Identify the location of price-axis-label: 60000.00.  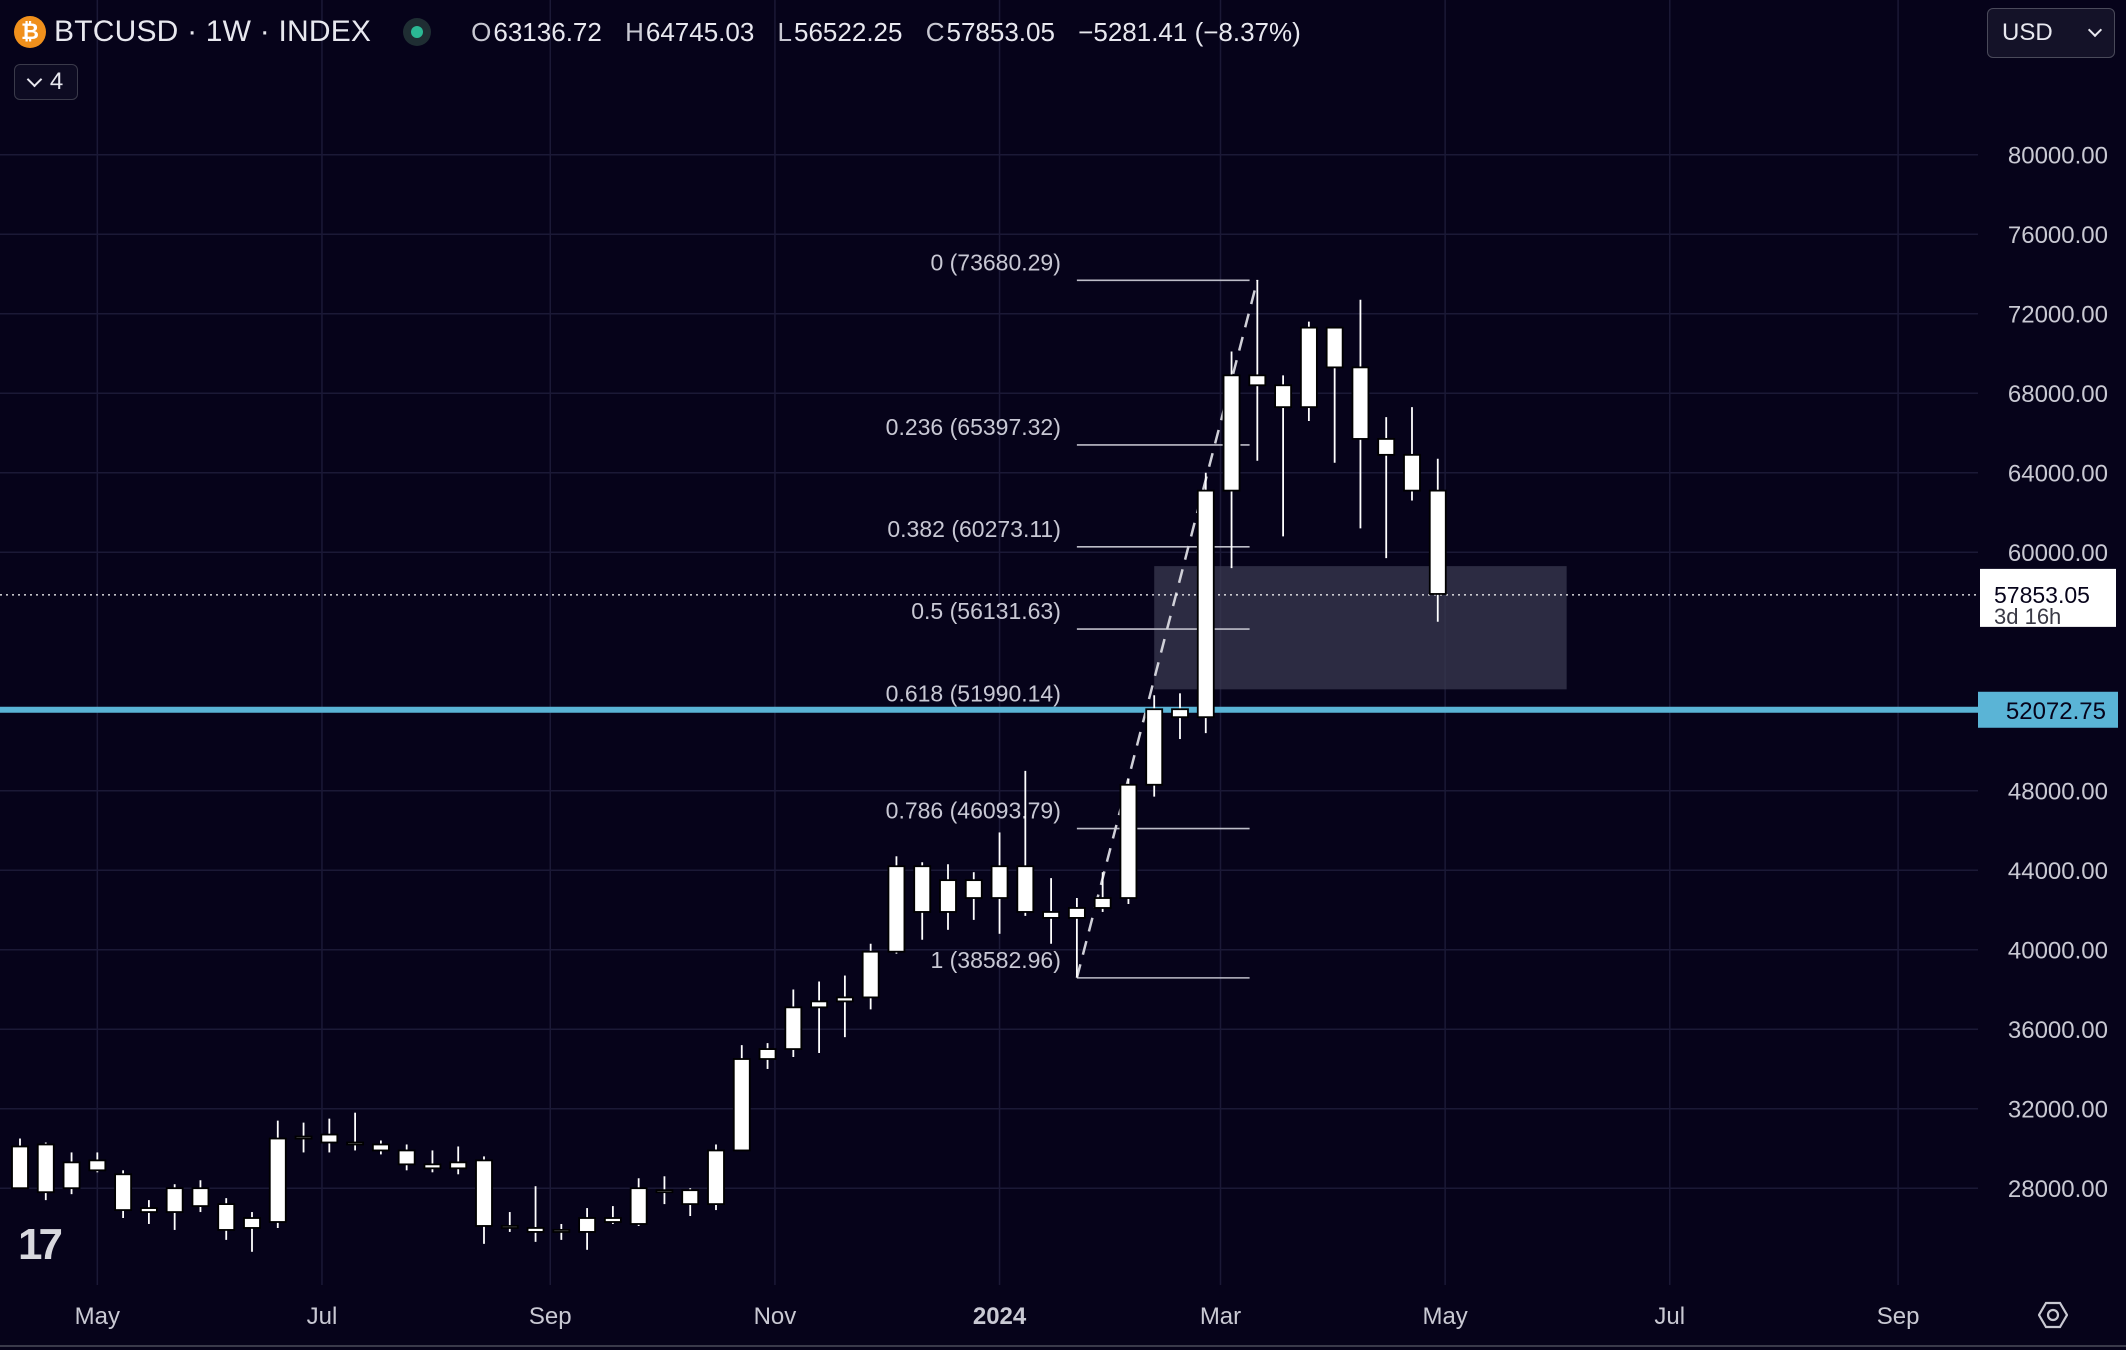
(2058, 553).